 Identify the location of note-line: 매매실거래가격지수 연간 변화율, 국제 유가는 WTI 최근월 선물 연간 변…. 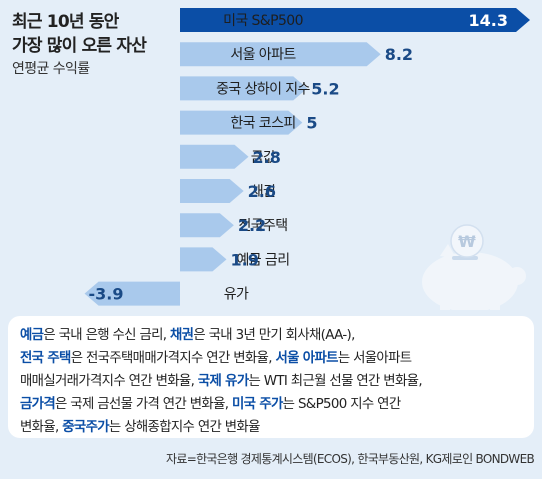
(271, 381).